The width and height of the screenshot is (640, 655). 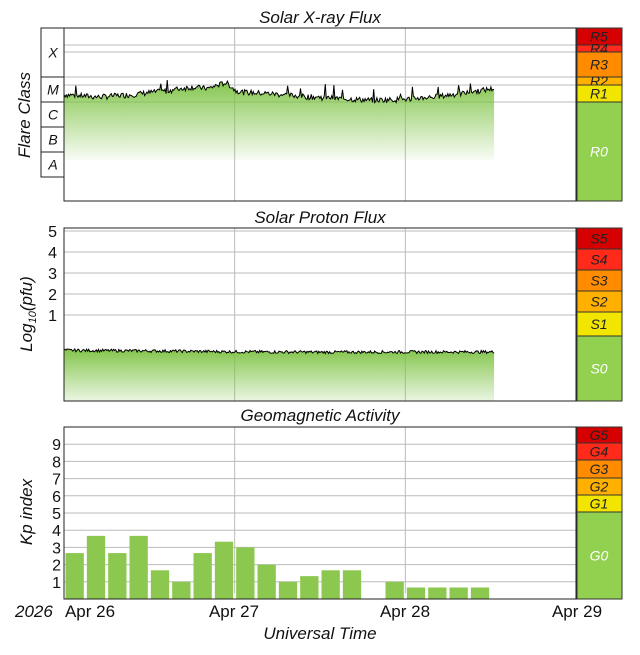 What do you see at coordinates (28, 314) in the screenshot?
I see `proton-y-axis-label: Log10(pfu)` at bounding box center [28, 314].